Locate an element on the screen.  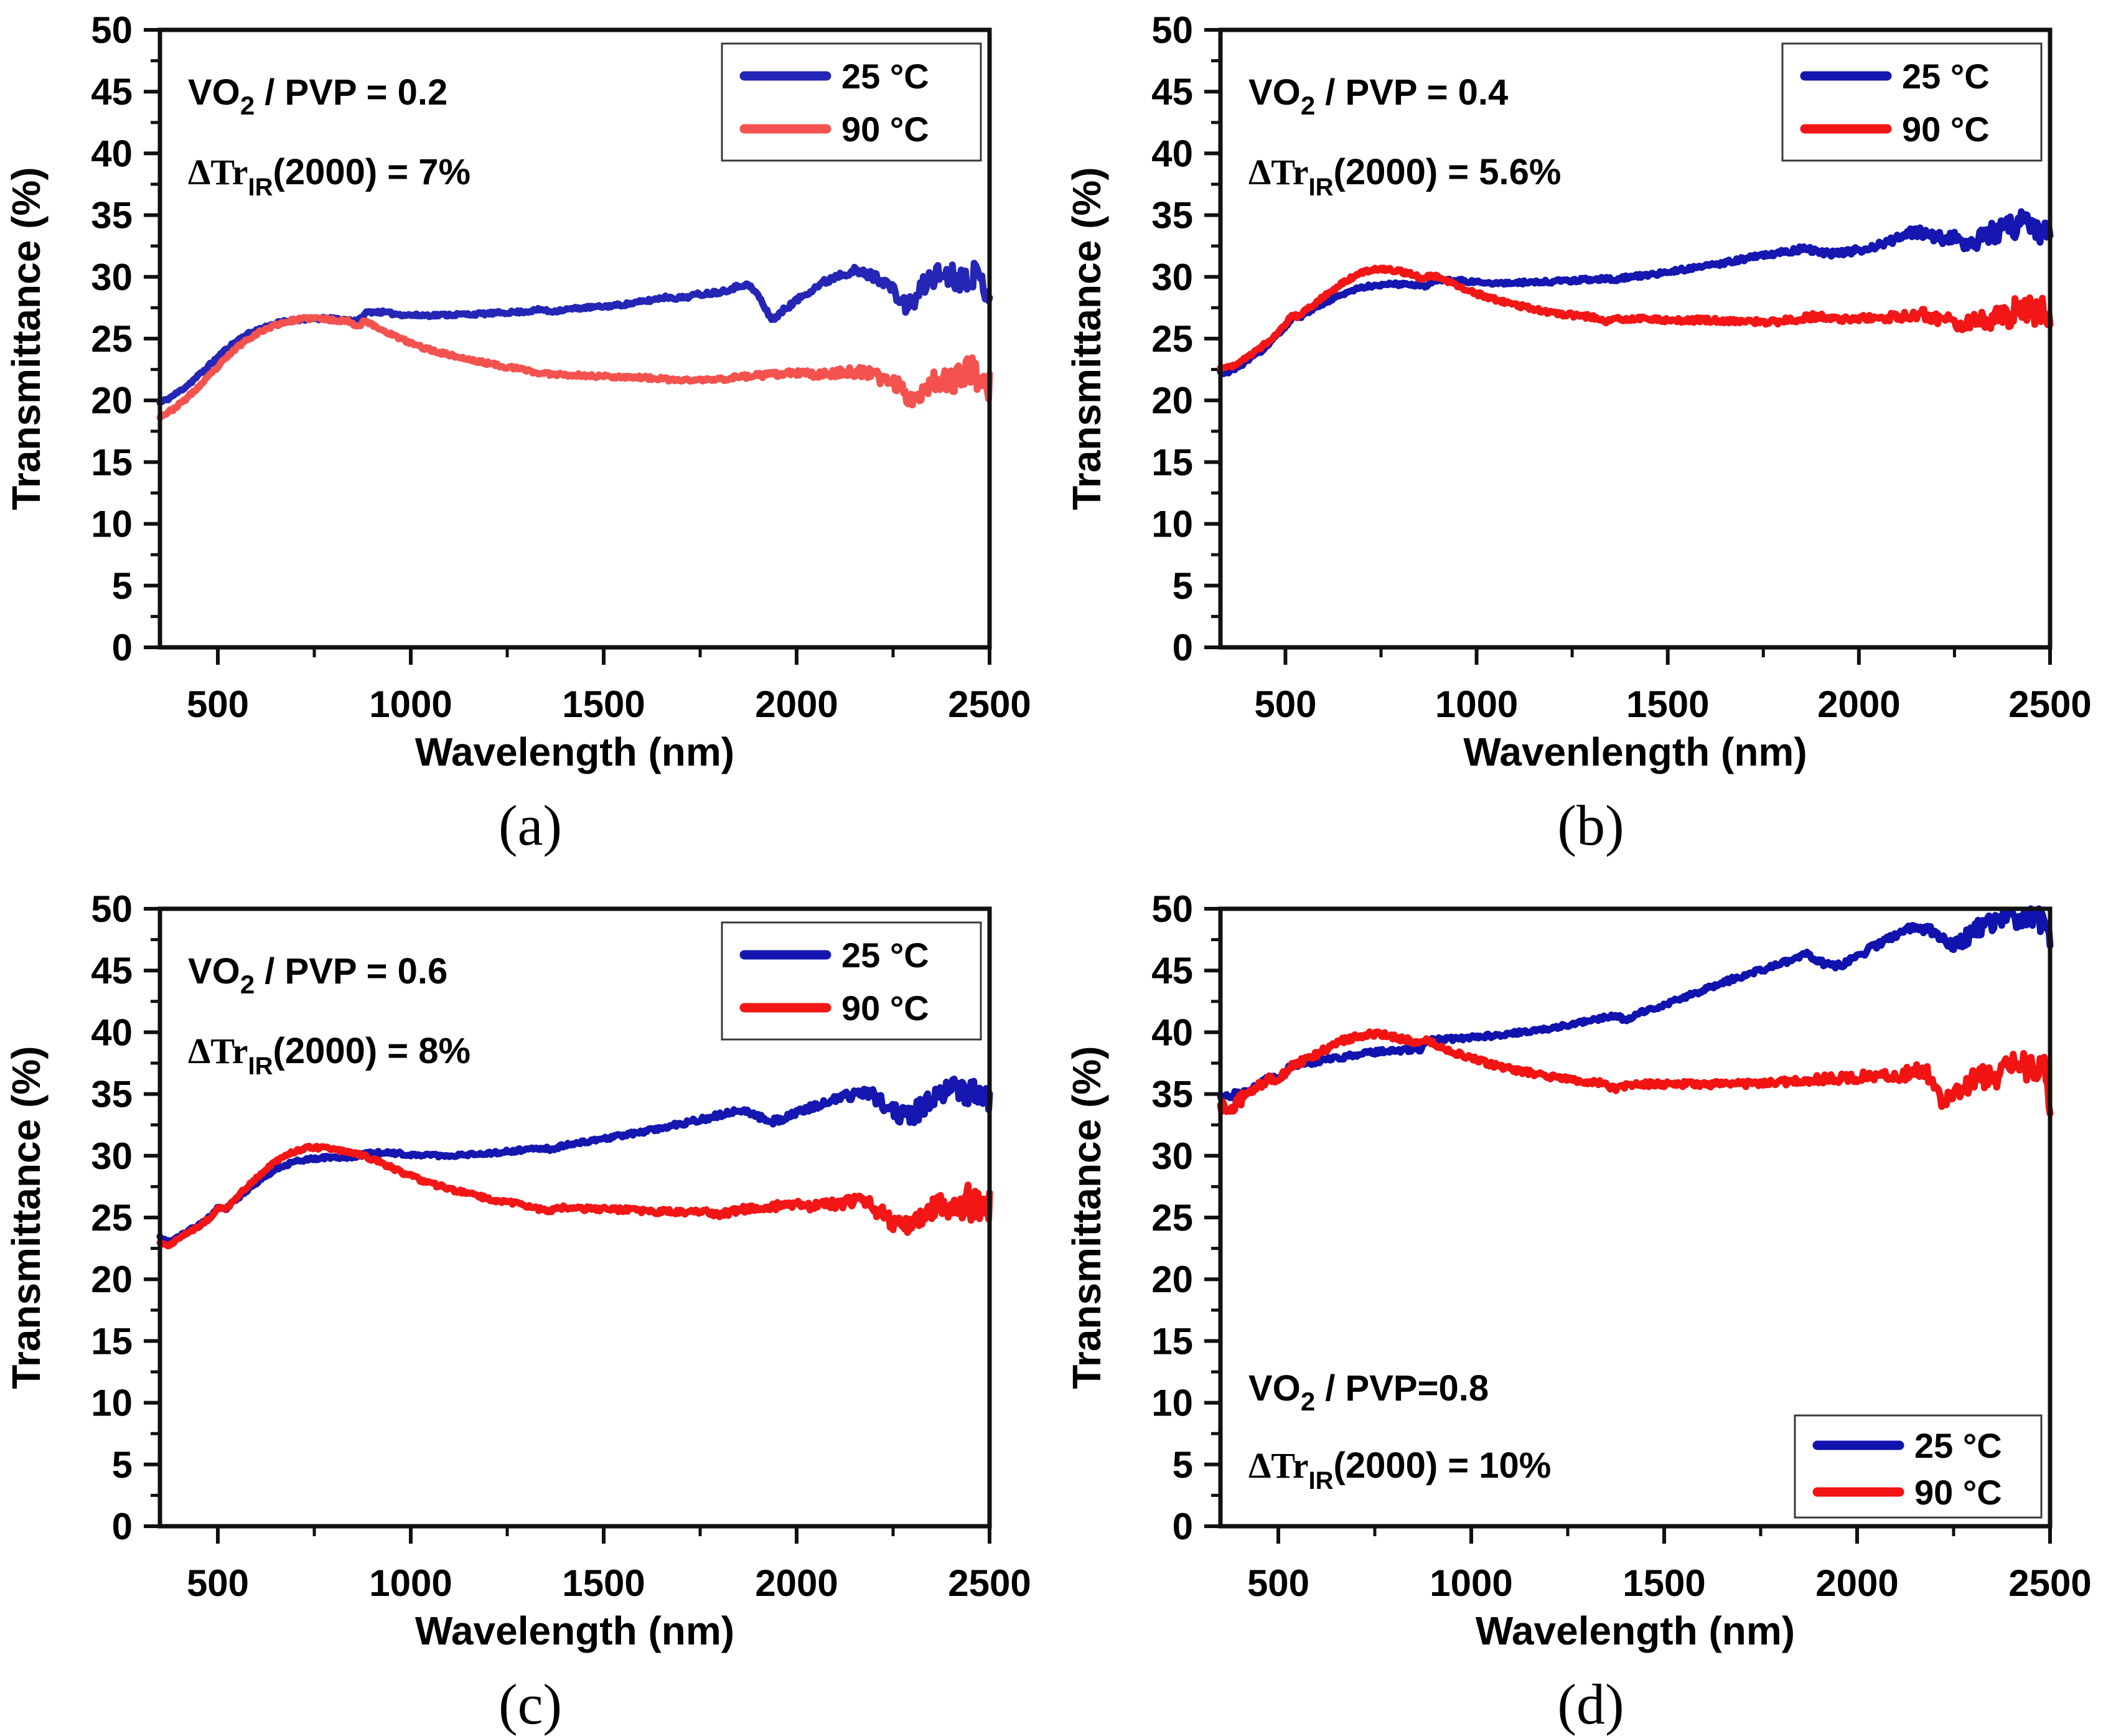
annotation: VO2 / PVP=0.8 ΔTrIR(2000) = 10% is located at coordinates (1399, 1431).